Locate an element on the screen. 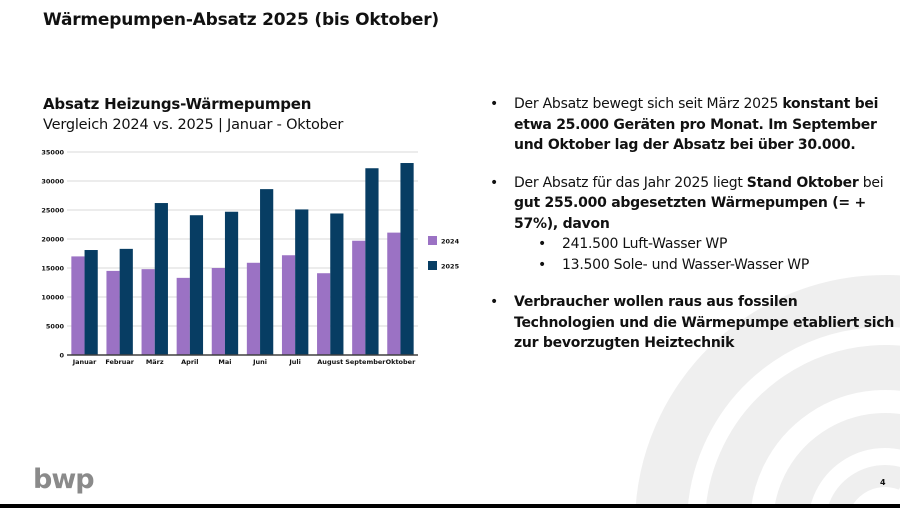 The image size is (900, 508). x-tick-label: Juli is located at coordinates (294, 362).